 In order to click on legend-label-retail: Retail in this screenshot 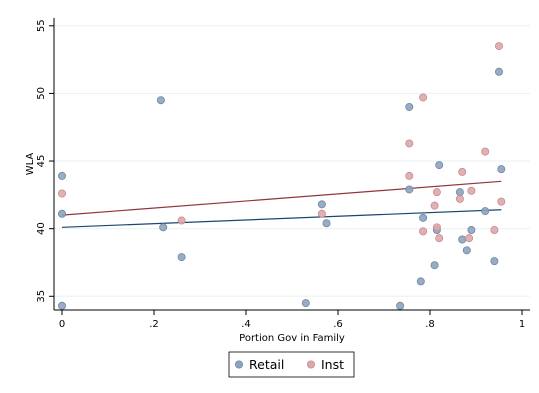, I will do `click(266, 364)`.